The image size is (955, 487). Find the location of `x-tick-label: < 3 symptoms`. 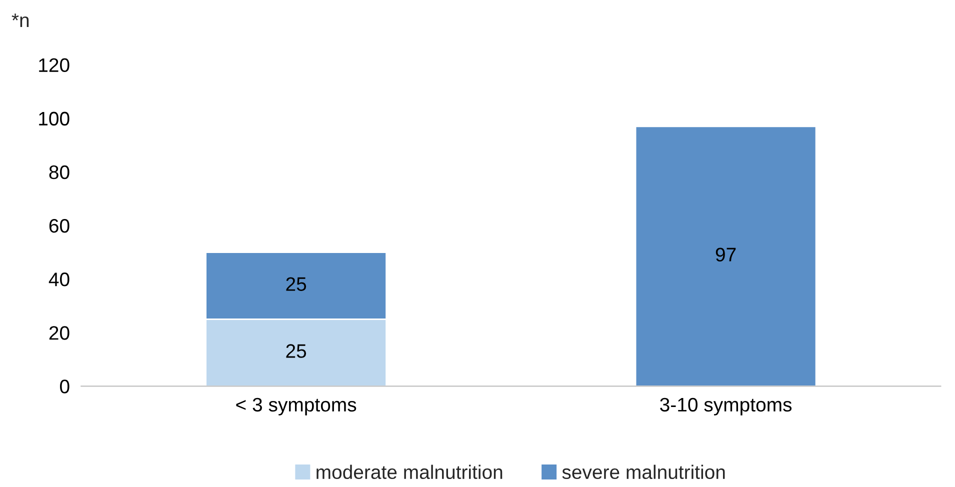

x-tick-label: < 3 symptoms is located at coordinates (296, 407).